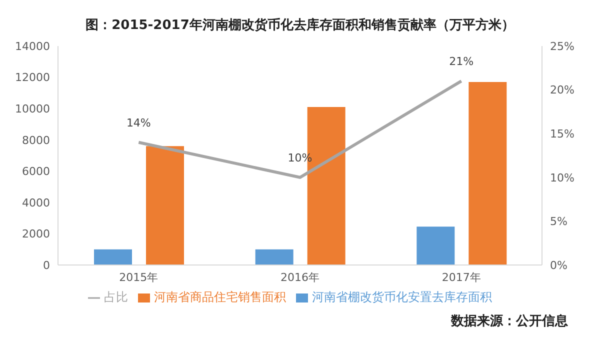 Image resolution: width=600 pixels, height=344 pixels. What do you see at coordinates (509, 321) in the screenshot?
I see `source-note: 数据来源：公开信息` at bounding box center [509, 321].